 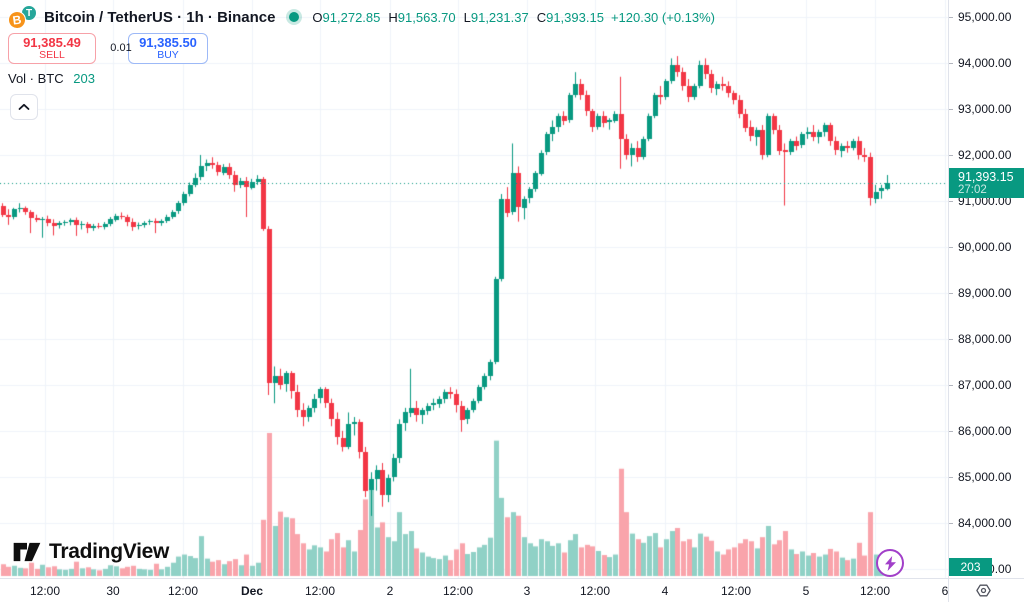 I want to click on tradingview-mark-icon, so click(x=27, y=552).